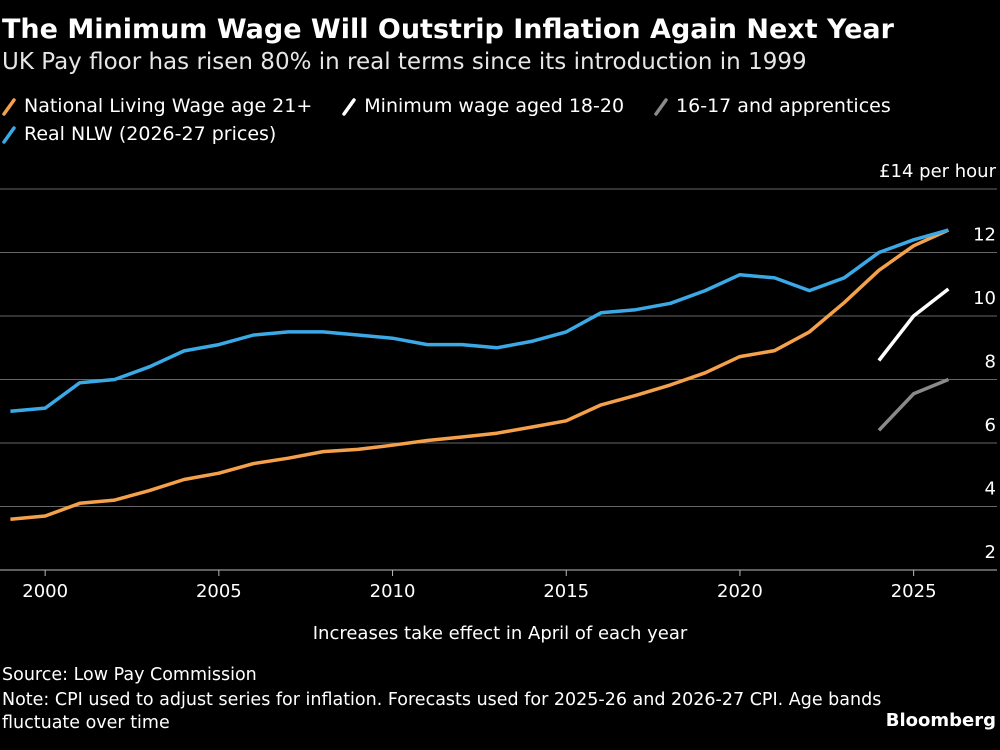  I want to click on legend-label: Minimum wage aged 18-20, so click(494, 106).